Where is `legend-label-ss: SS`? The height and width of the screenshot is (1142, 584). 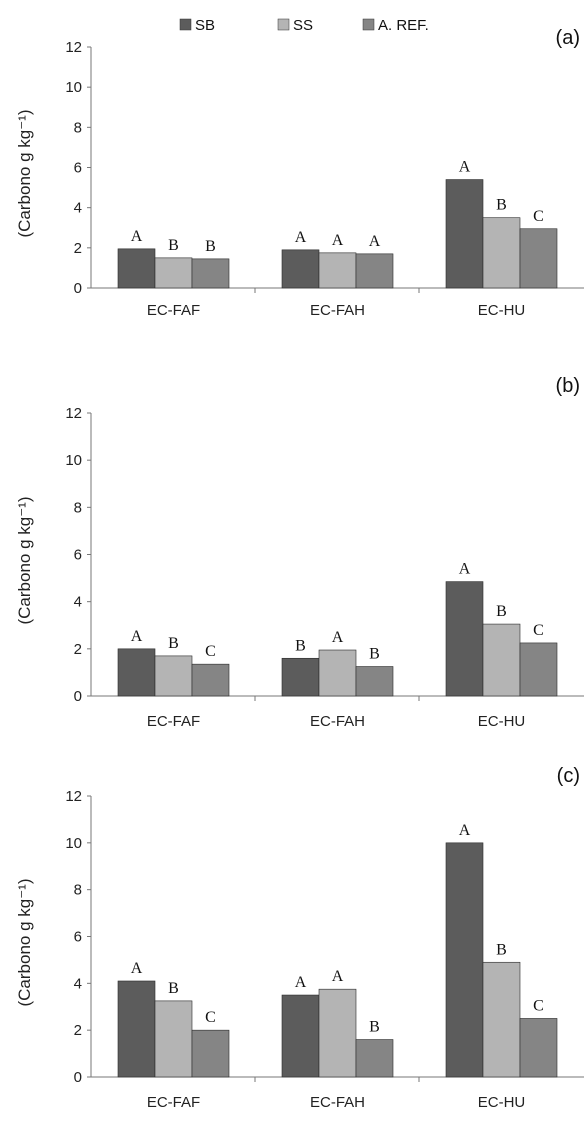
legend-label-ss: SS is located at coordinates (303, 25).